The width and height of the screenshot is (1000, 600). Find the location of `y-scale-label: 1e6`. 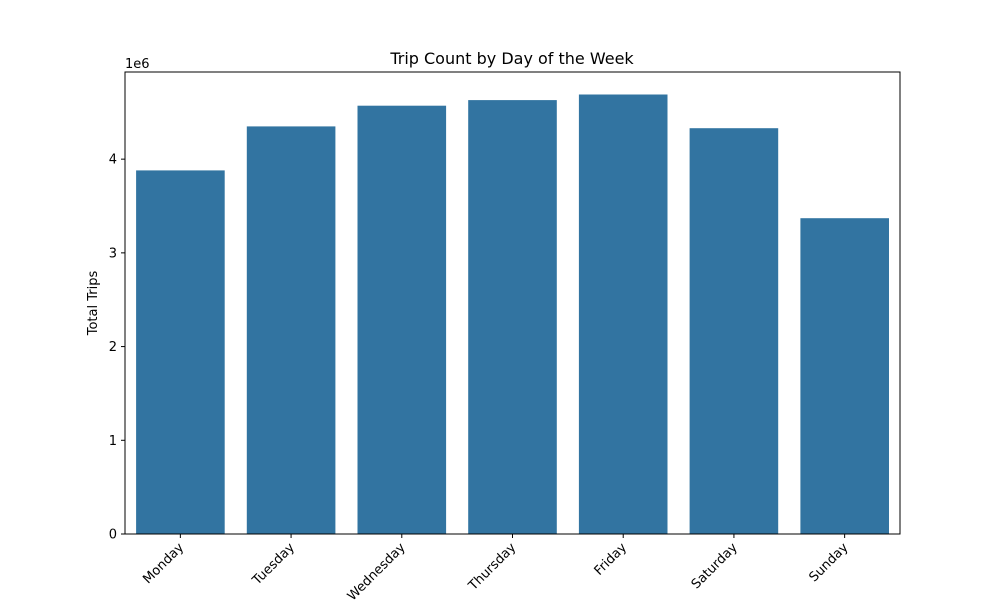

y-scale-label: 1e6 is located at coordinates (137, 64).